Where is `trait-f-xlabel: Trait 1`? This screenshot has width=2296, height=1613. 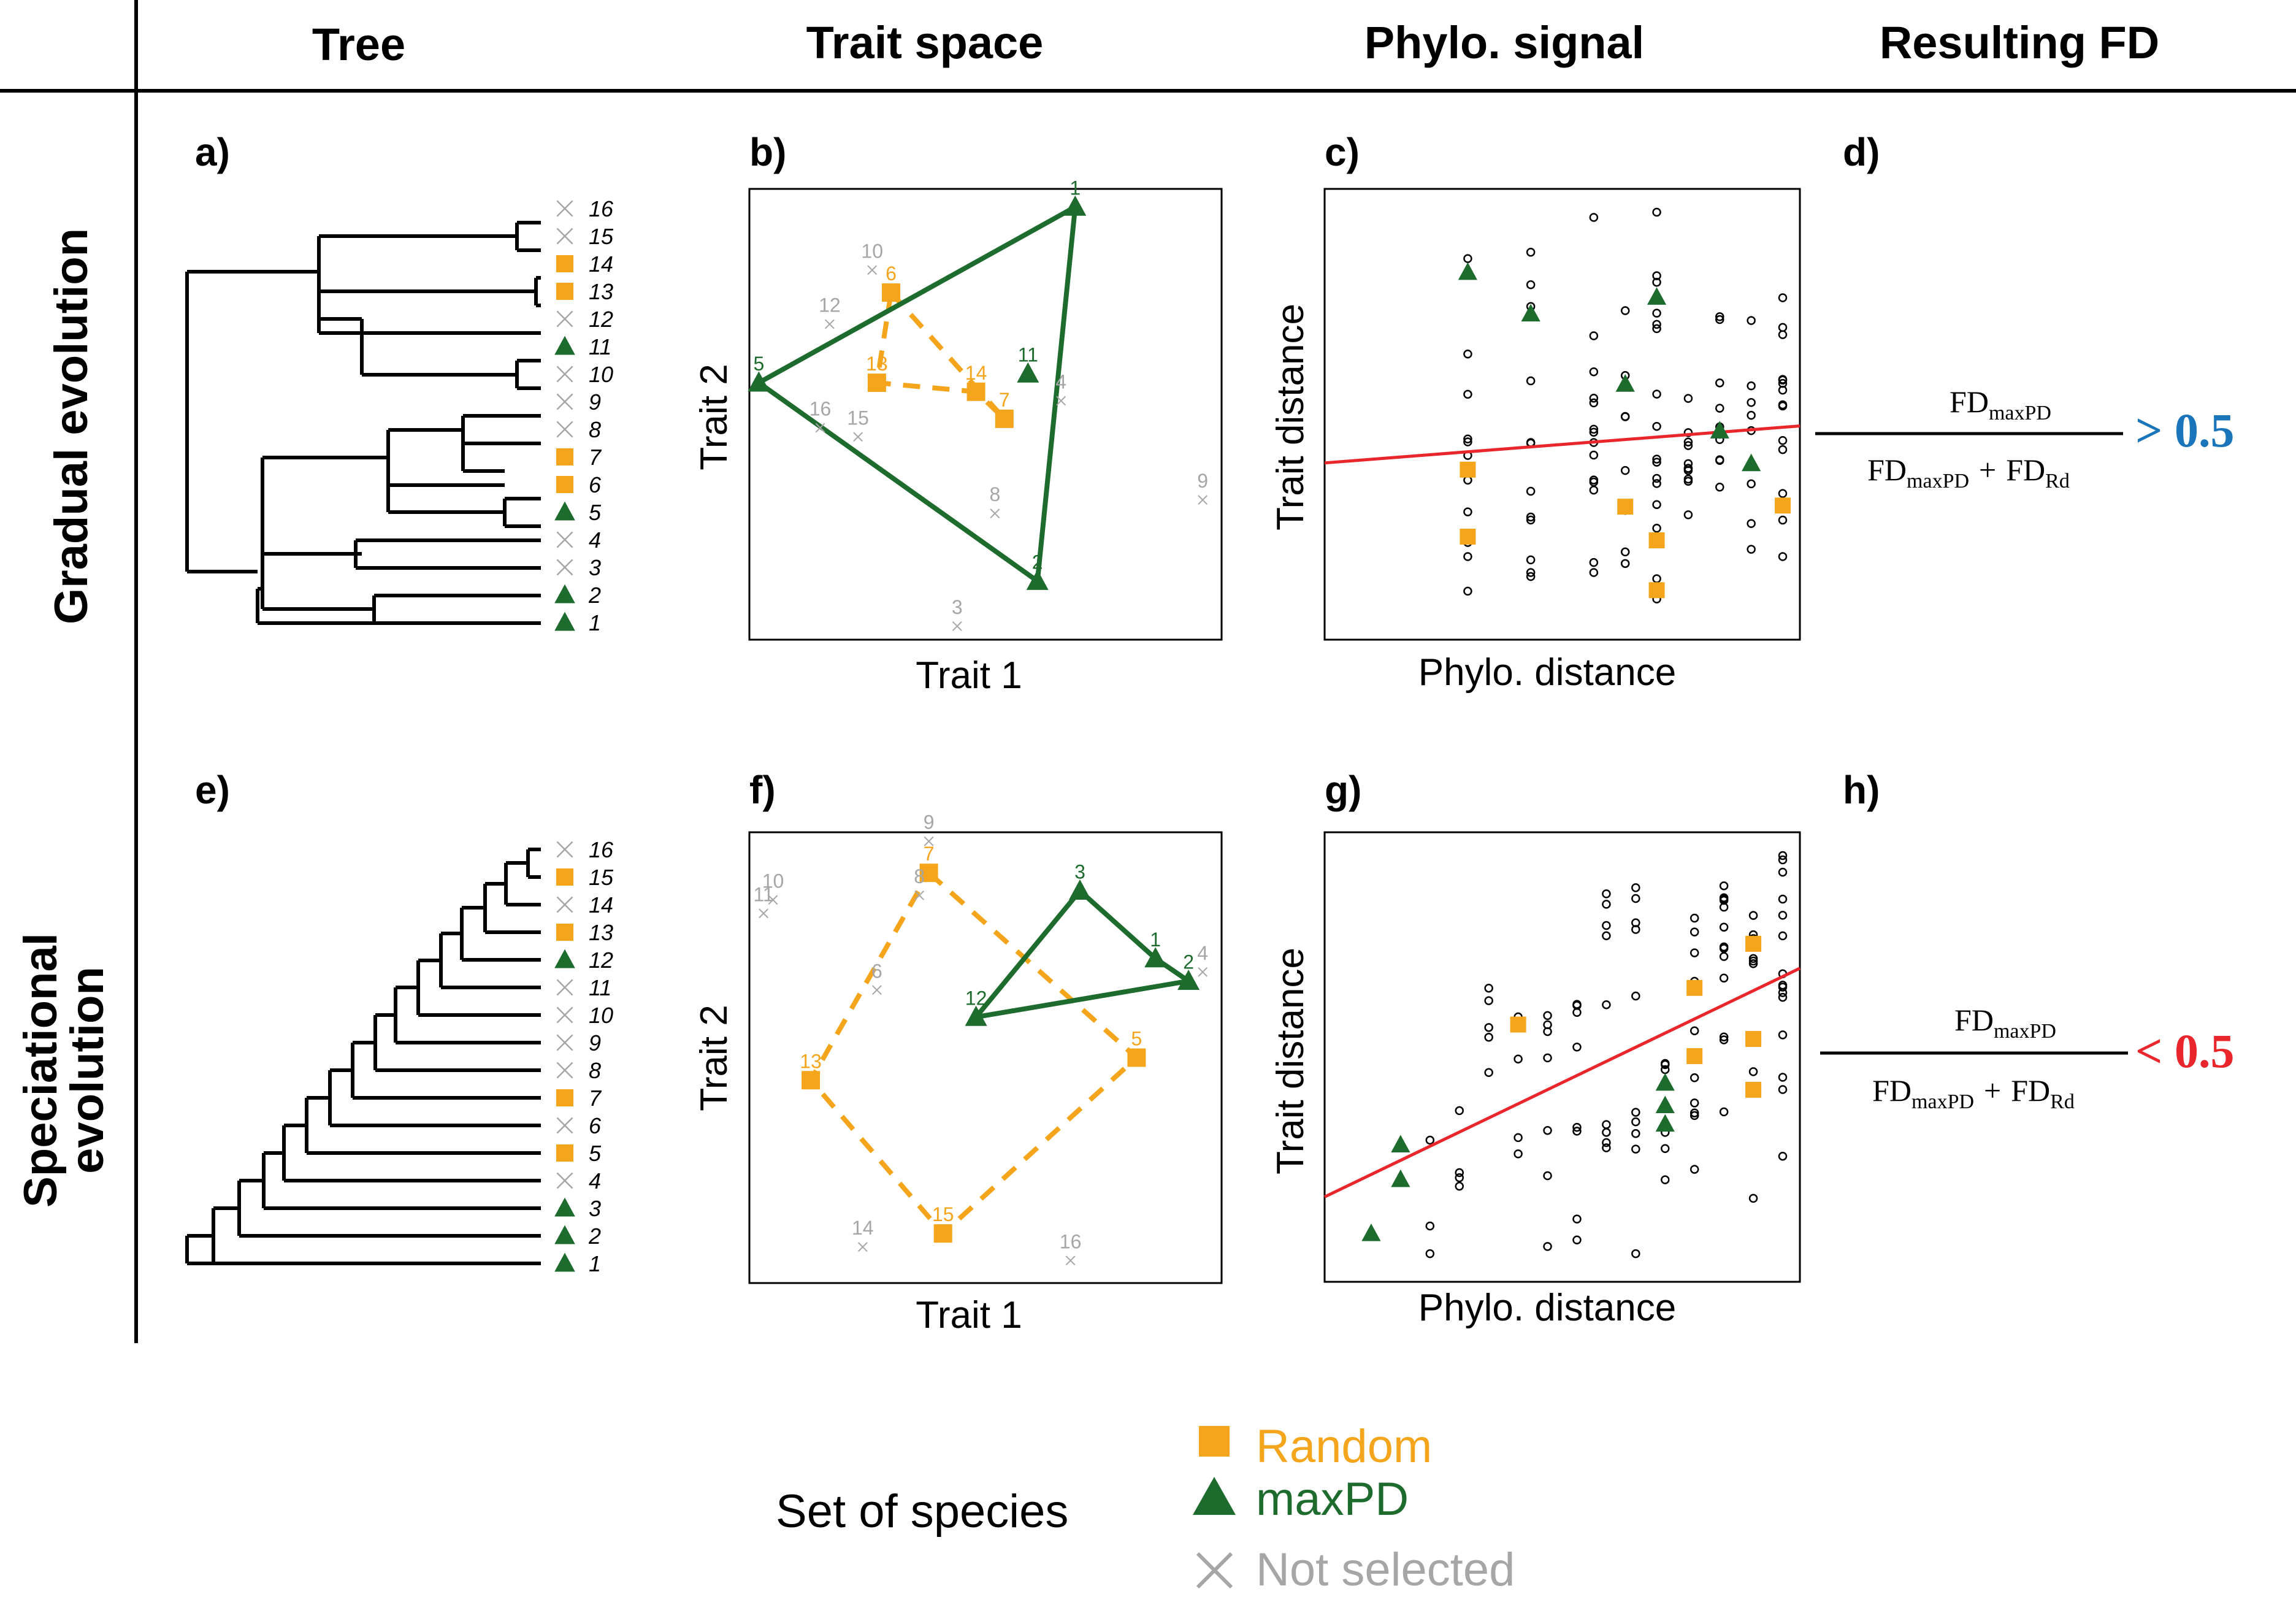 trait-f-xlabel: Trait 1 is located at coordinates (969, 1315).